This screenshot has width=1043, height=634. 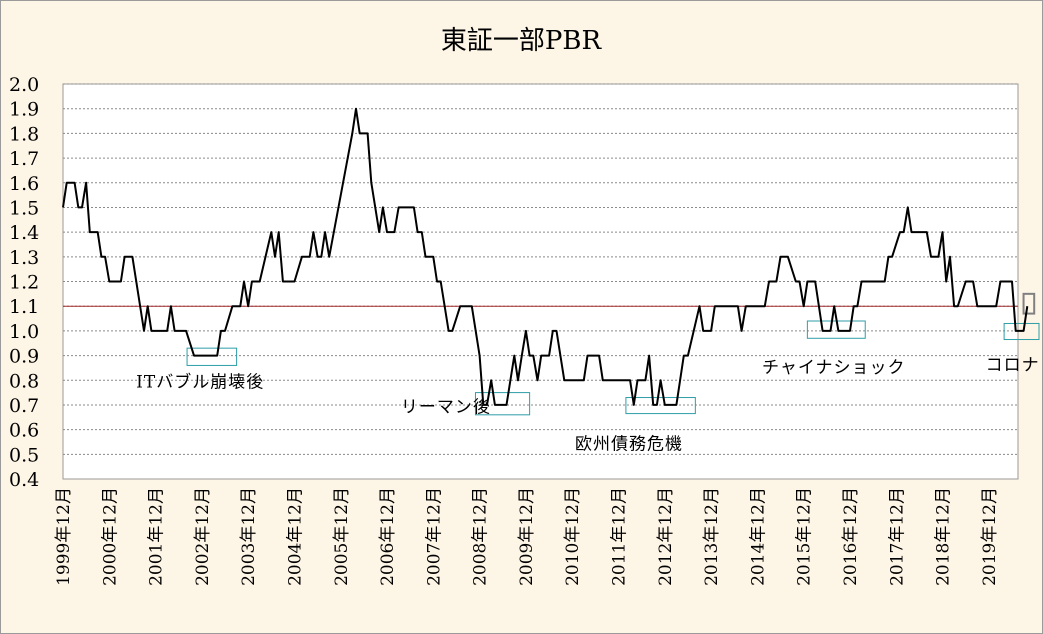 What do you see at coordinates (24, 134) in the screenshot?
I see `y-tick-label: 1.8` at bounding box center [24, 134].